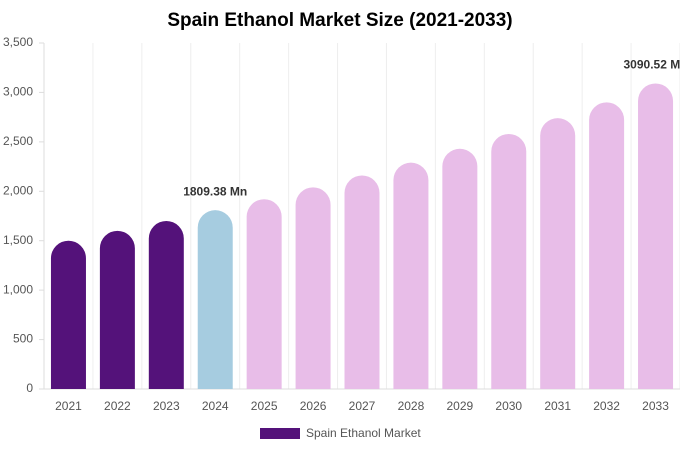 Image resolution: width=680 pixels, height=450 pixels. I want to click on y-tick-label: 2,500, so click(18, 141).